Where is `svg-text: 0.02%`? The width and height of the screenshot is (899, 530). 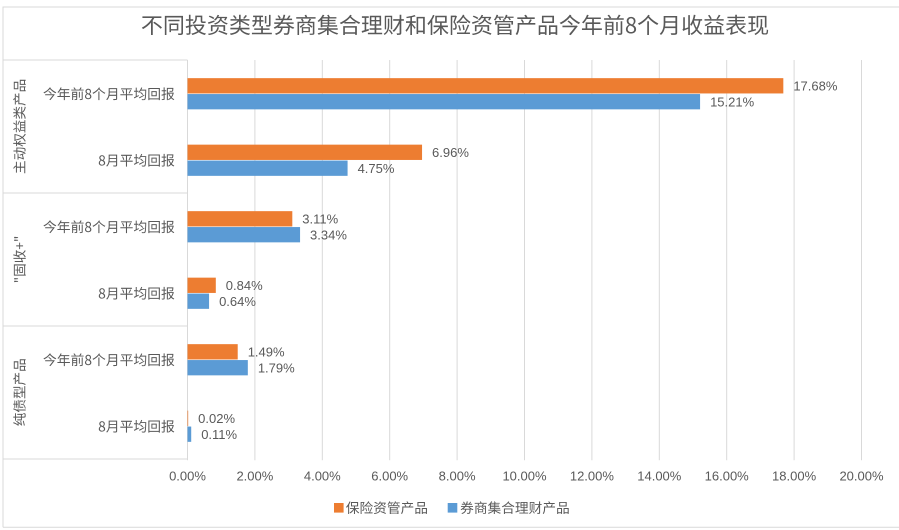
svg-text: 0.02% is located at coordinates (216, 418).